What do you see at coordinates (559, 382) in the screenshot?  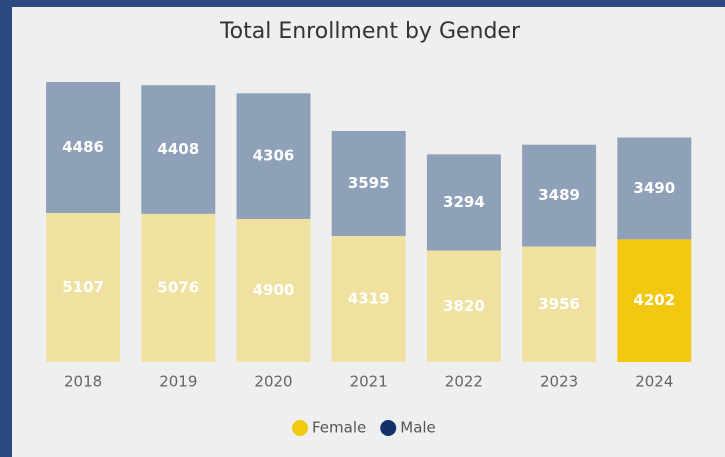 I see `x-tick-label: 2023` at bounding box center [559, 382].